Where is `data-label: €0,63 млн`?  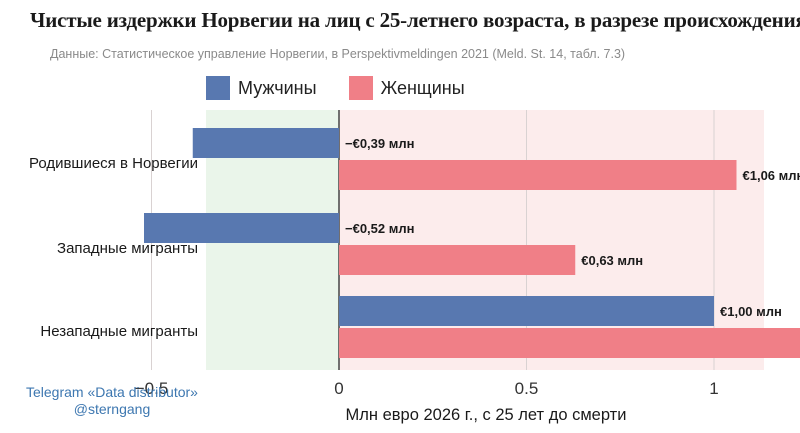 data-label: €0,63 млн is located at coordinates (612, 260).